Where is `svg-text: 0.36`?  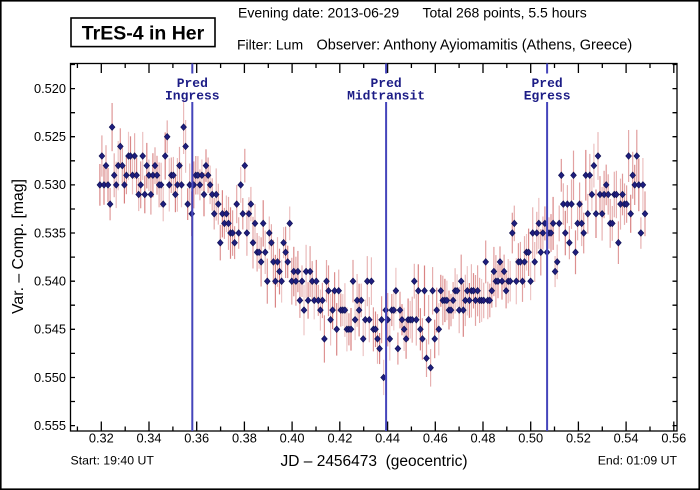 svg-text: 0.36 is located at coordinates (196, 438).